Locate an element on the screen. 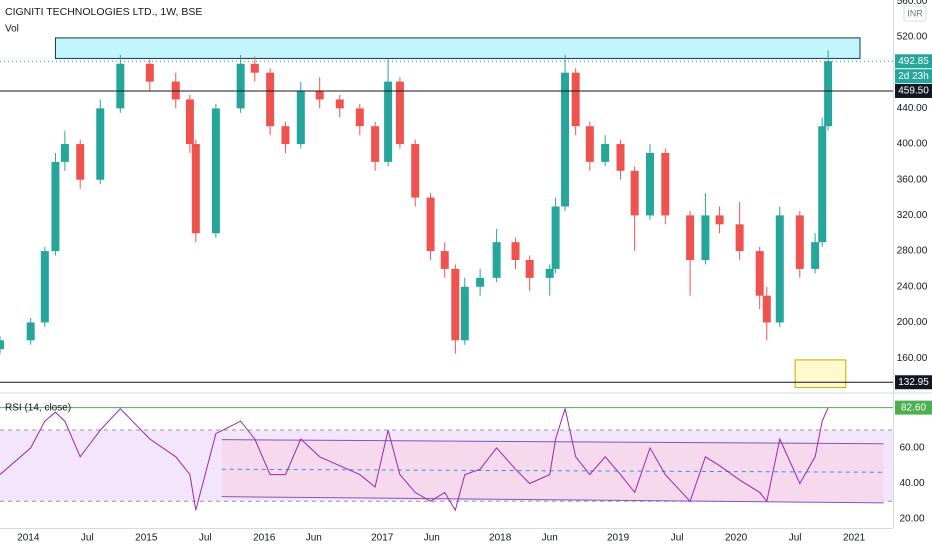 The width and height of the screenshot is (932, 550). y-tick-label: 240.00 is located at coordinates (912, 286).